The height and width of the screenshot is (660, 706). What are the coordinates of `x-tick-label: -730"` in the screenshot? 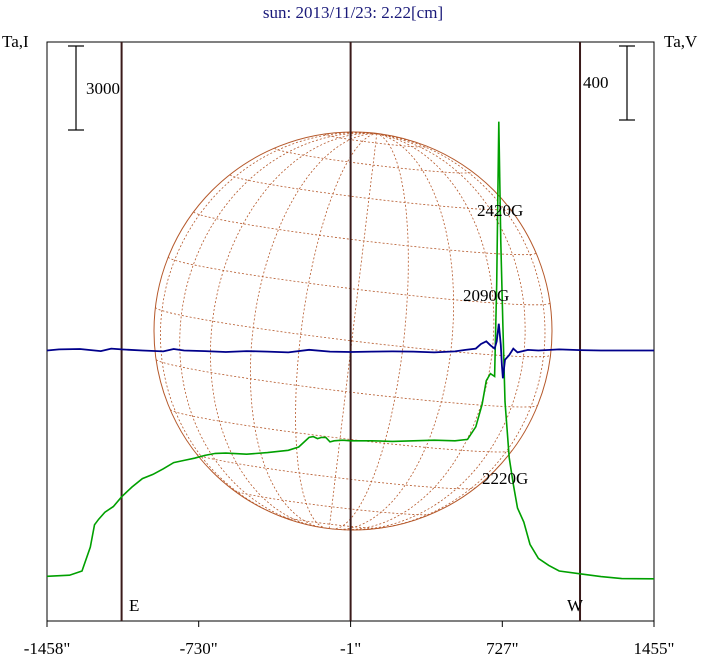 It's located at (199, 648).